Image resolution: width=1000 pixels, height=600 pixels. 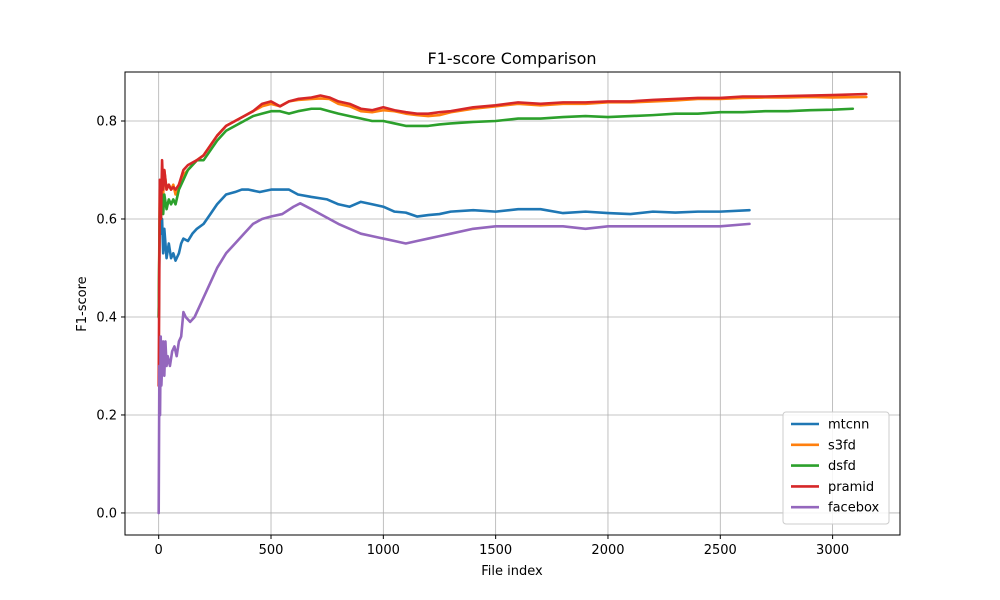 I want to click on legend-box, so click(x=836, y=468).